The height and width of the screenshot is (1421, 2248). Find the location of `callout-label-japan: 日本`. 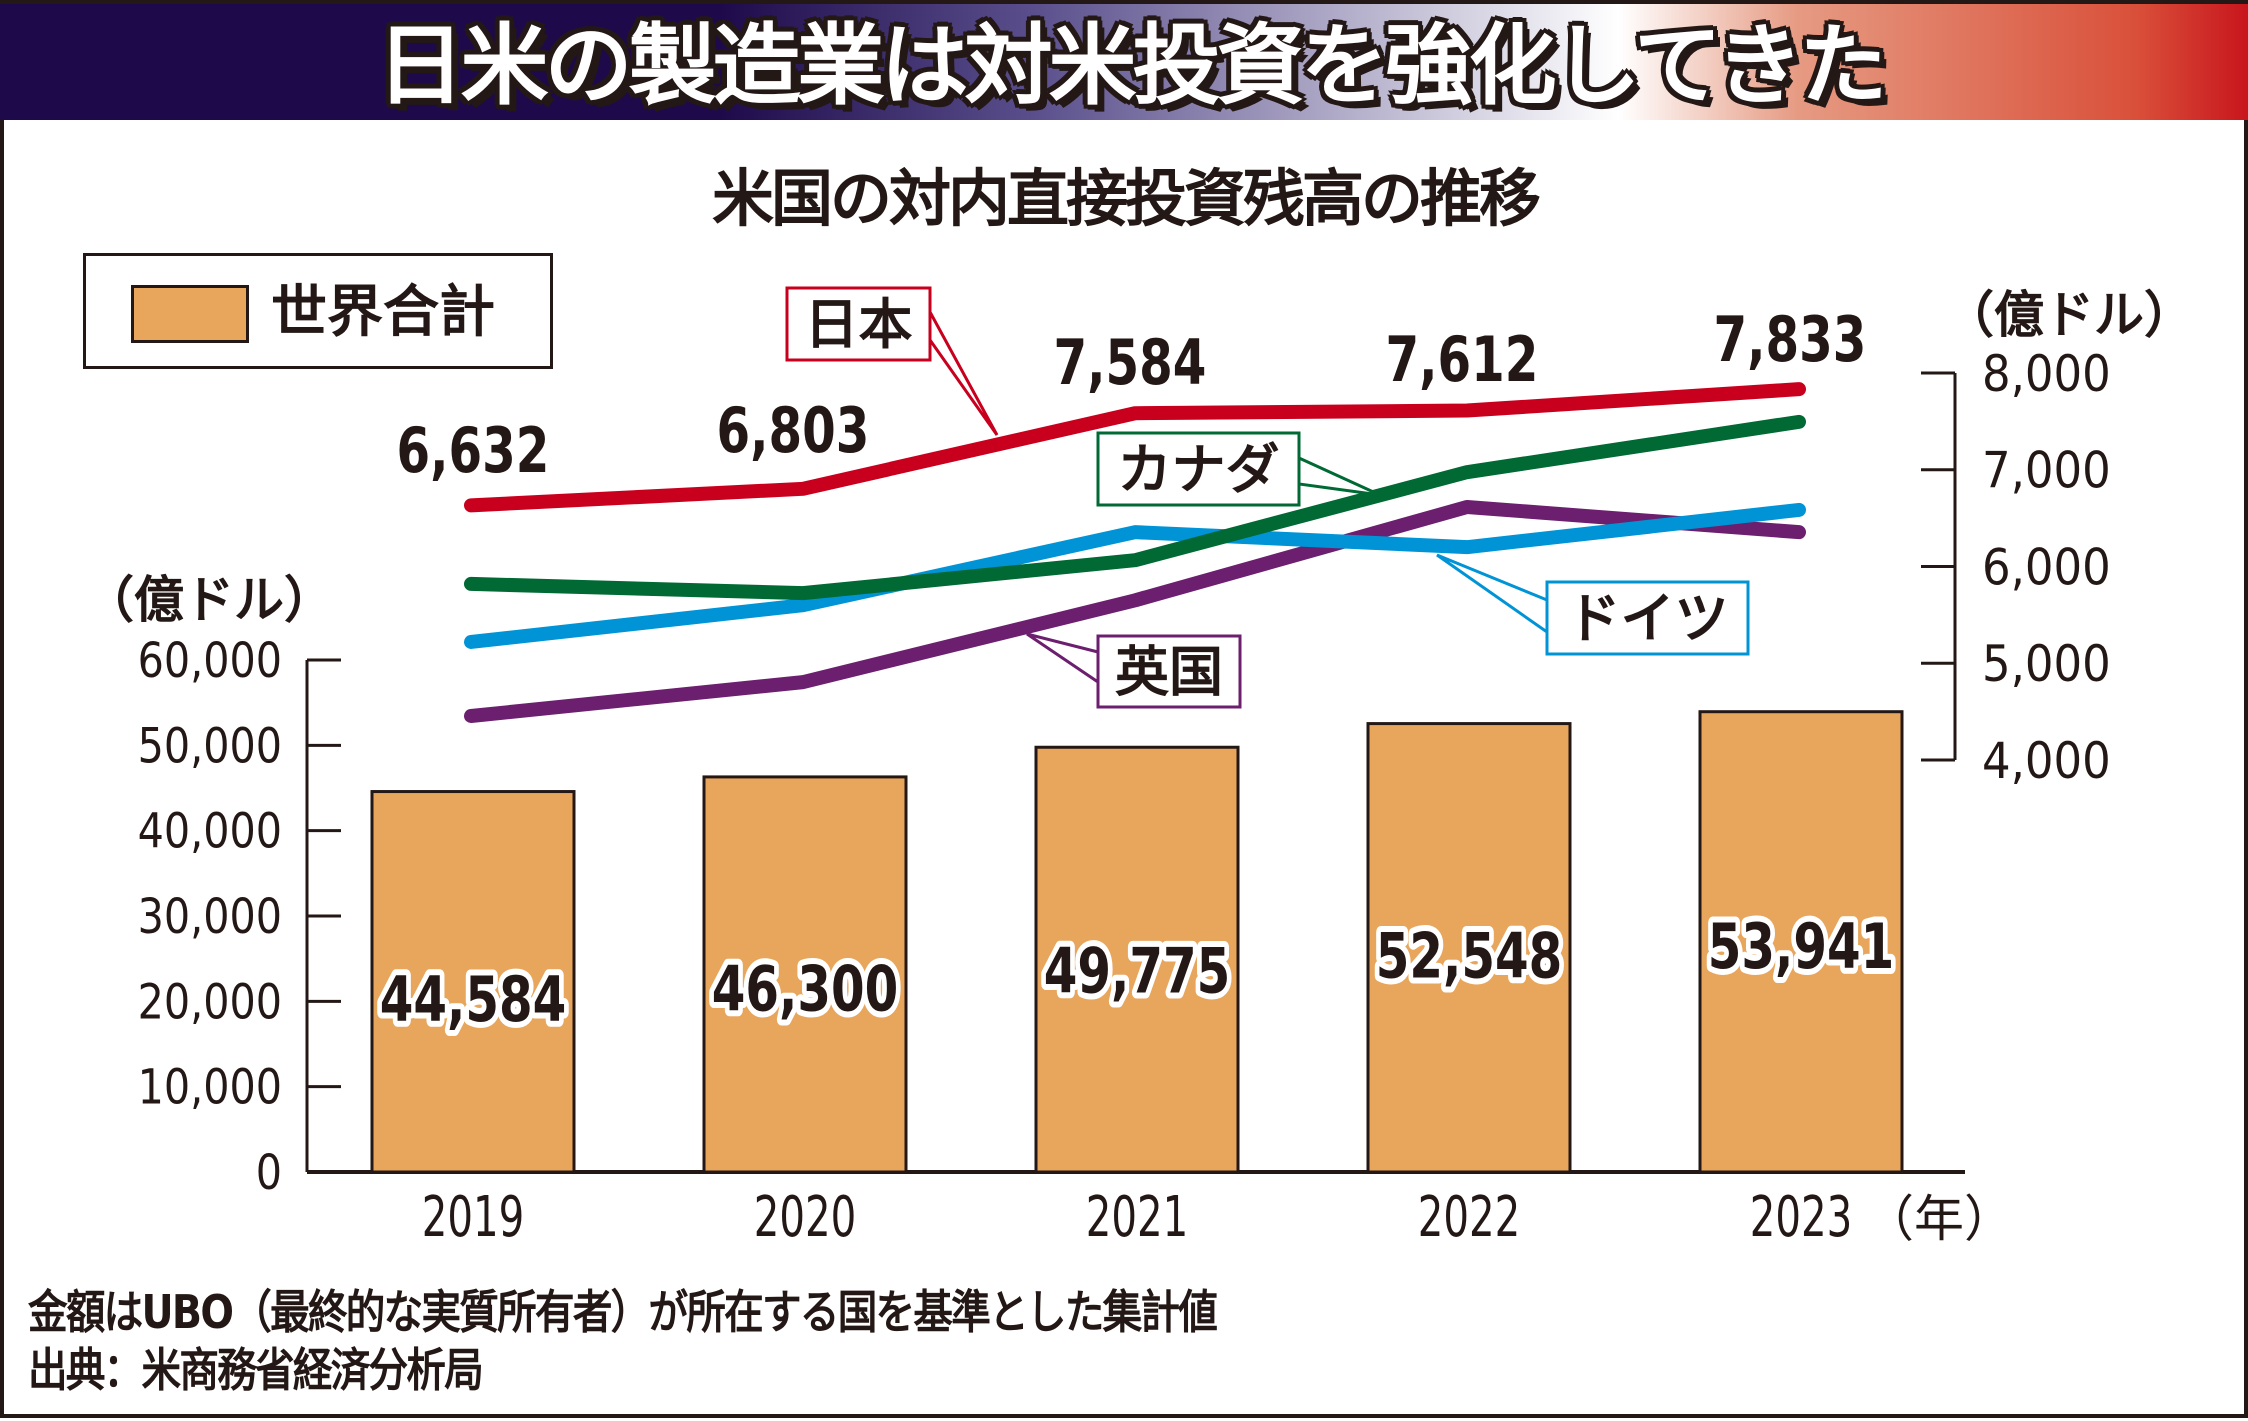

callout-label-japan: 日本 is located at coordinates (859, 324).